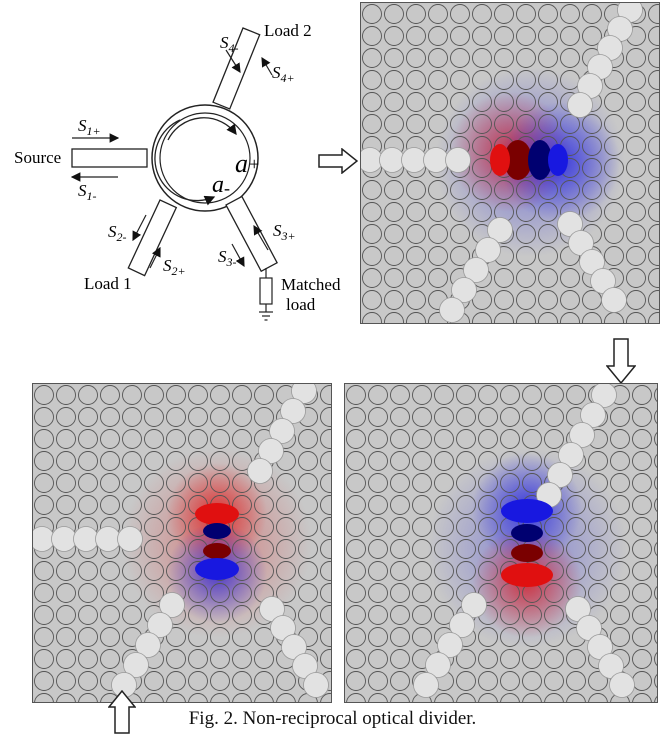 The width and height of the screenshot is (665, 736). Describe the element at coordinates (332, 718) in the screenshot. I see `figure-caption: Fig. 2. Non-reciprocal optical divider.` at that location.